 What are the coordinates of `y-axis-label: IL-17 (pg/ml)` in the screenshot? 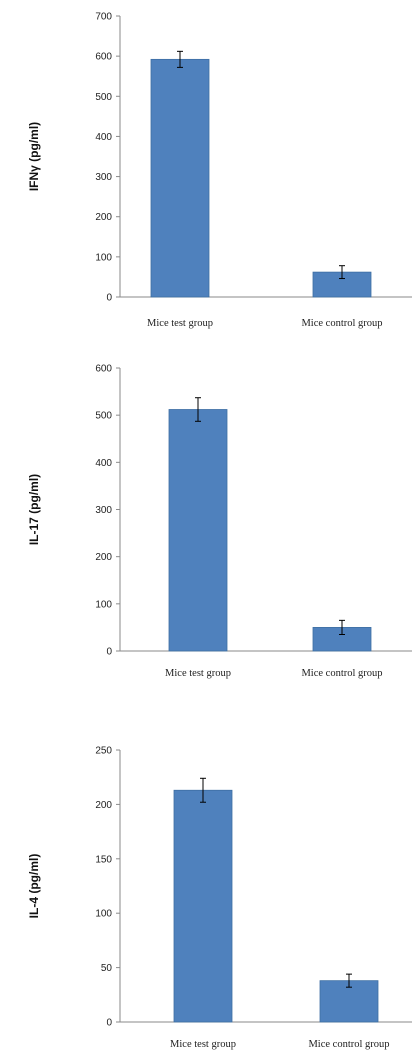 It's located at (34, 509).